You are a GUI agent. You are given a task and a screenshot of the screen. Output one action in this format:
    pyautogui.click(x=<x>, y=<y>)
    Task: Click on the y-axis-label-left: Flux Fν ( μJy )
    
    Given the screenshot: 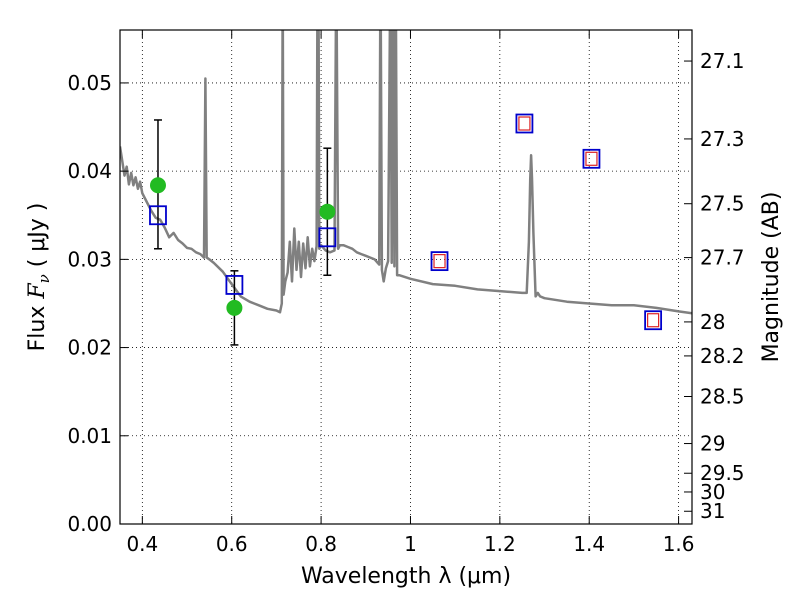 What is the action you would take?
    pyautogui.click(x=39, y=277)
    